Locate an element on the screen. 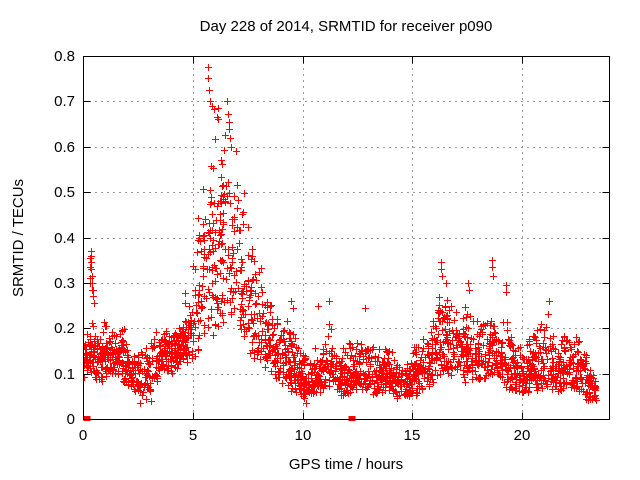  y-tick-label: 0.4 is located at coordinates (64, 238).